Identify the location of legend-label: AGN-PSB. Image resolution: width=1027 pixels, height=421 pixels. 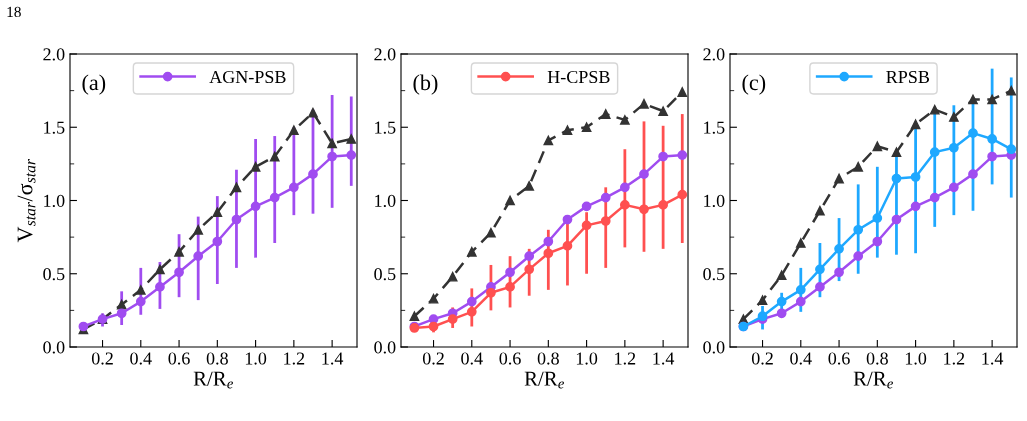
(247, 77).